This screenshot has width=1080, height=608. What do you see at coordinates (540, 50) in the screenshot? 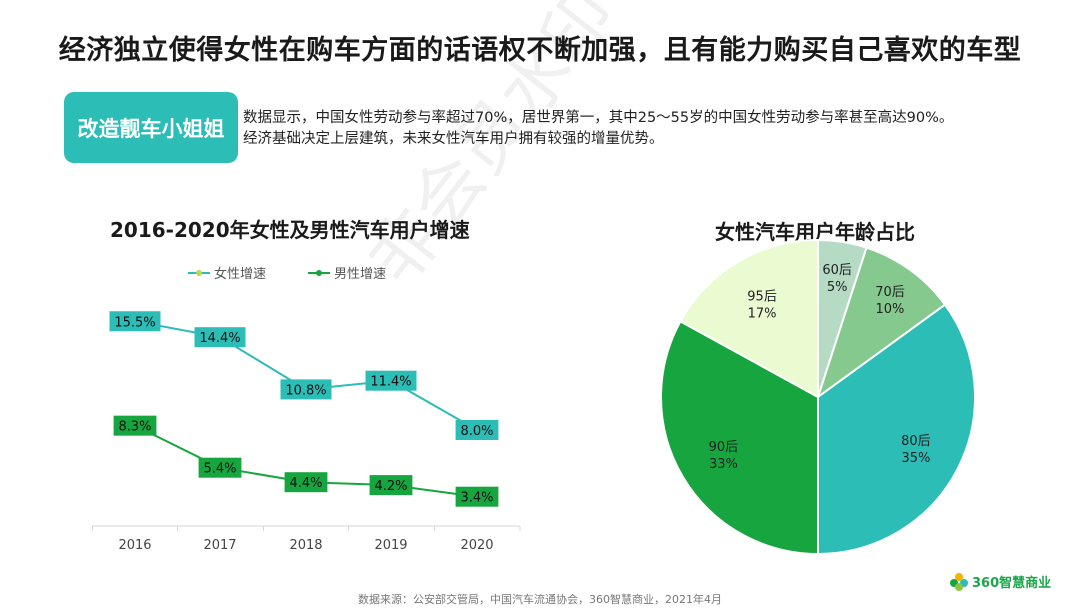
I see `page-title: 经济独立使得女性在购车方面的话语权不断加强，且有能力购买自己喜欢的车型` at bounding box center [540, 50].